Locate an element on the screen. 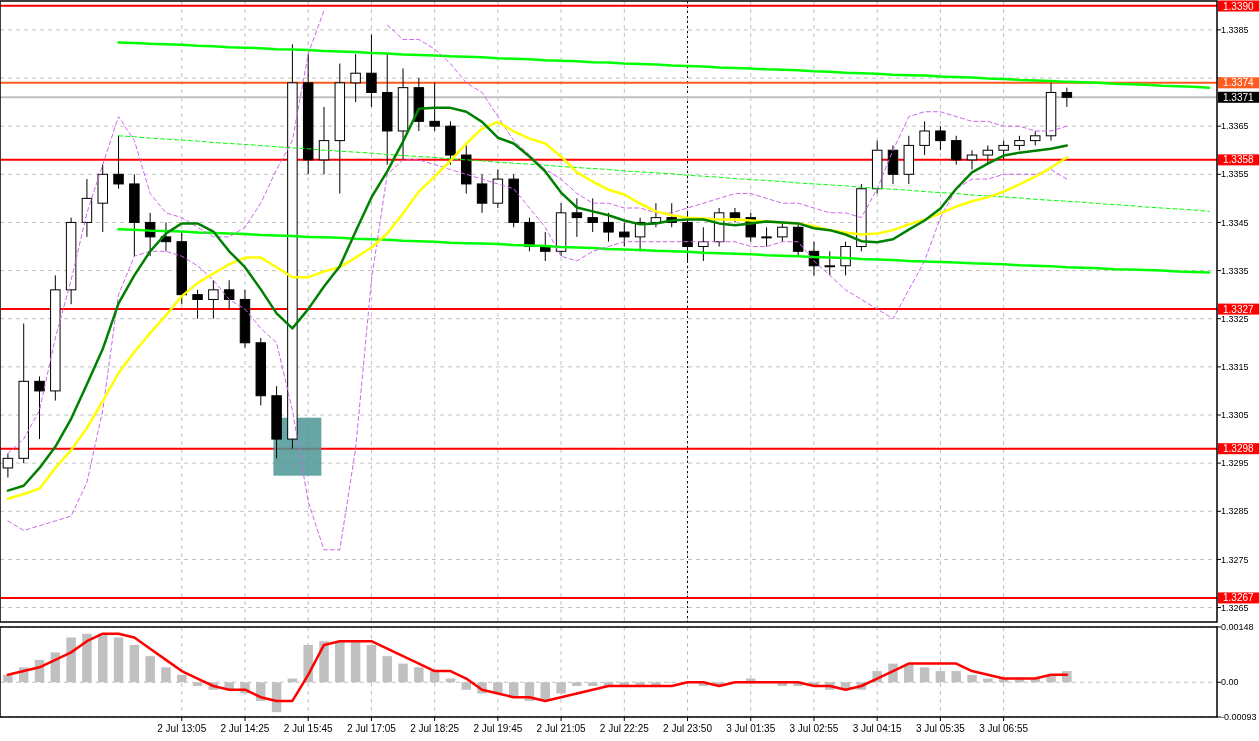 Image resolution: width=1259 pixels, height=741 pixels. x-tick-label: 3 Jul 05:35 is located at coordinates (940, 728).